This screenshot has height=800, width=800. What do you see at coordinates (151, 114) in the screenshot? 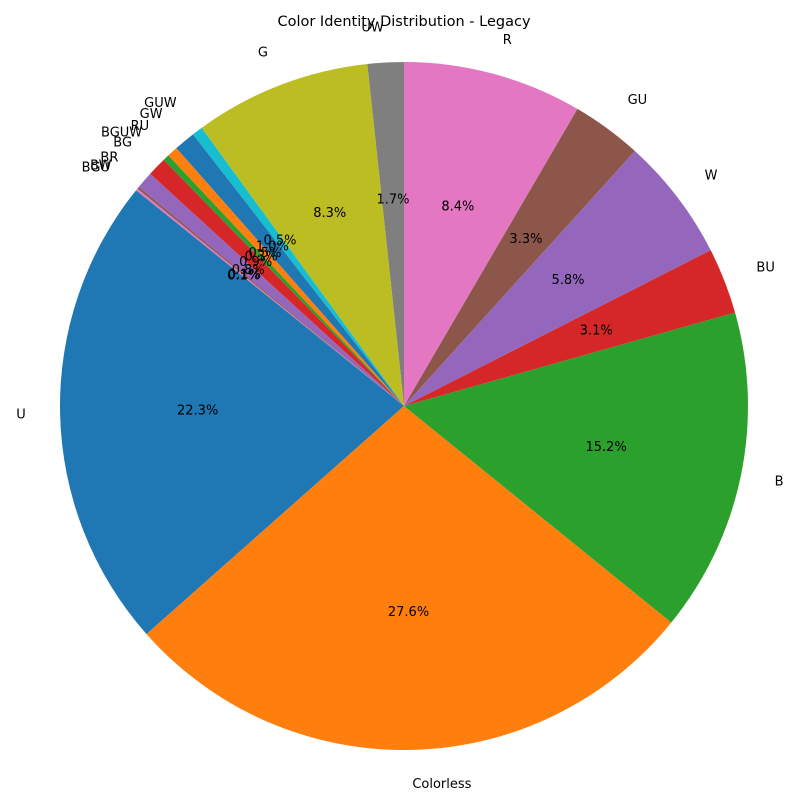
I see `slice-label-gw: GW` at bounding box center [151, 114].